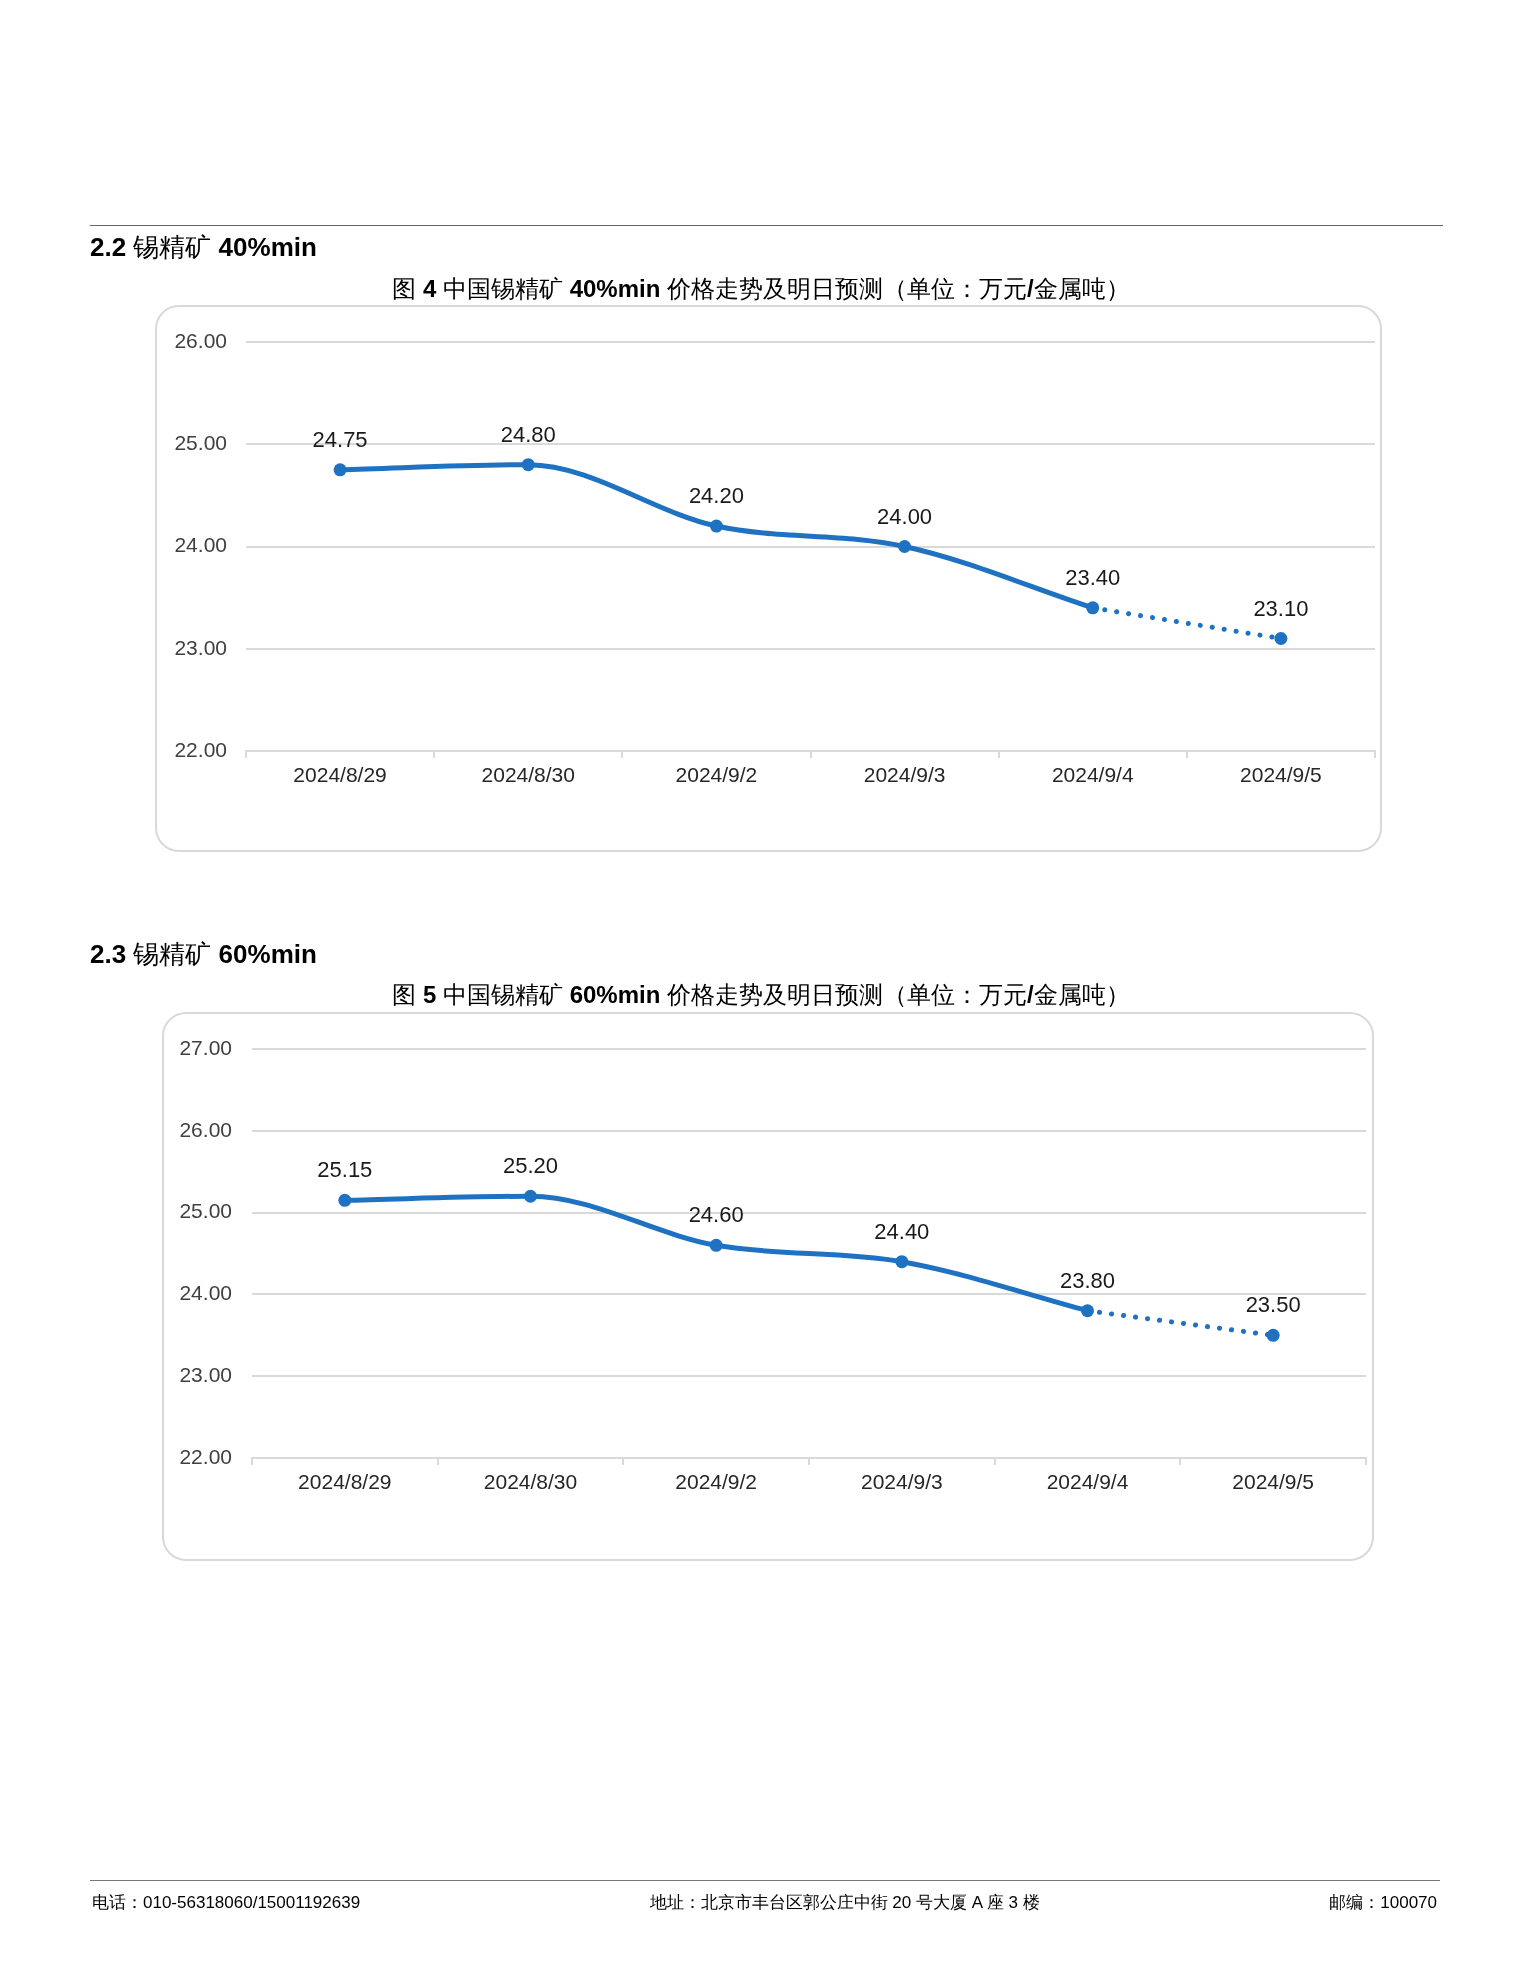 The height and width of the screenshot is (1980, 1530). Describe the element at coordinates (1093, 577) in the screenshot. I see `data-label: 23.40` at that location.